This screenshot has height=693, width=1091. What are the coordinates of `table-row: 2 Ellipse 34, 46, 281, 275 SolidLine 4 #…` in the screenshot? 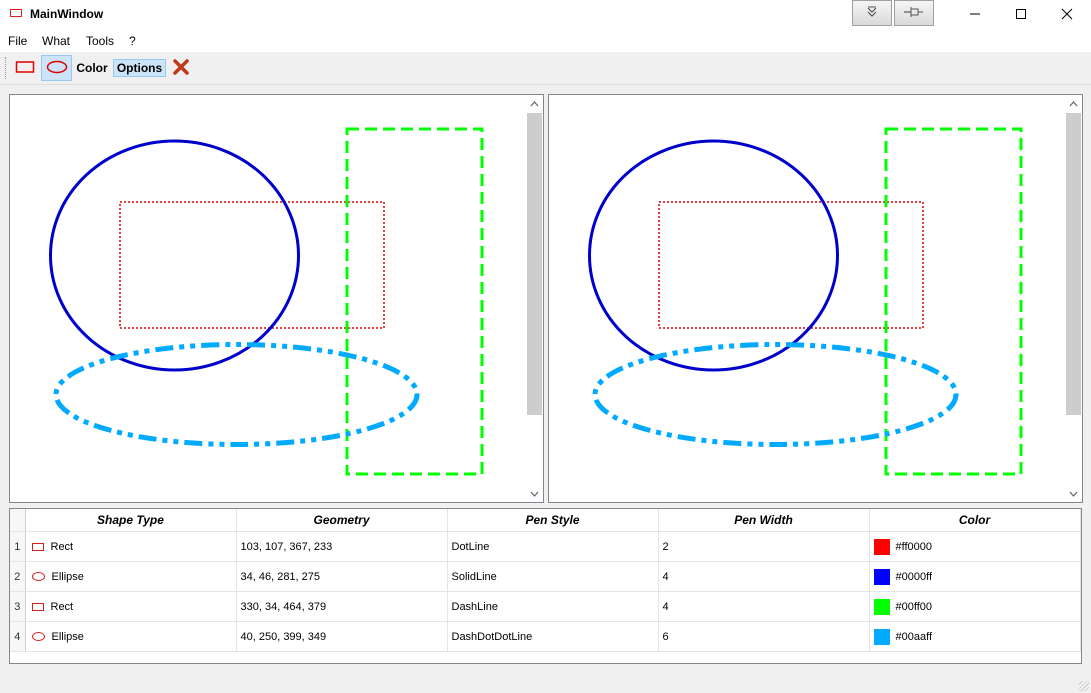 It's located at (545, 576).